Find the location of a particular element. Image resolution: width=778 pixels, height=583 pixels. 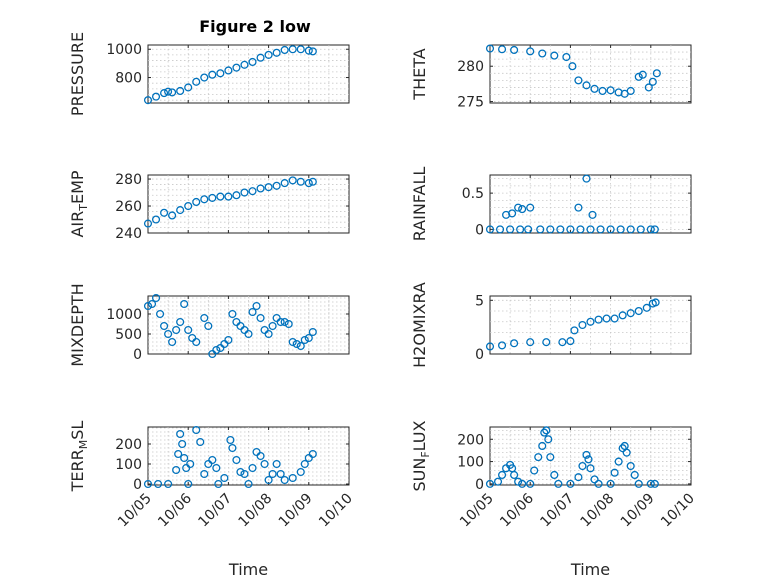

x-tick-label: 10/09 is located at coordinates (638, 511).